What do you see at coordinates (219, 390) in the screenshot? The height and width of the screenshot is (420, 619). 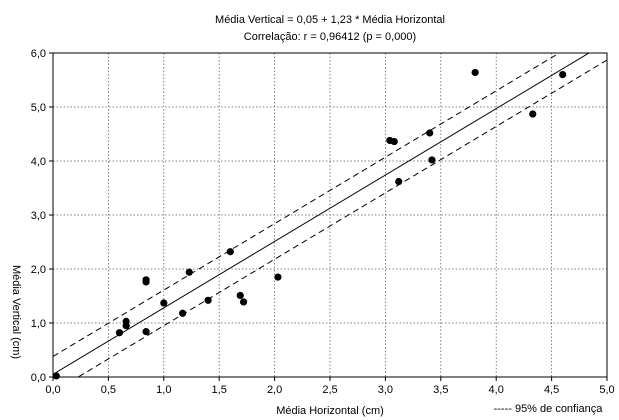 I see `x-tick-label-3: 1,5` at bounding box center [219, 390].